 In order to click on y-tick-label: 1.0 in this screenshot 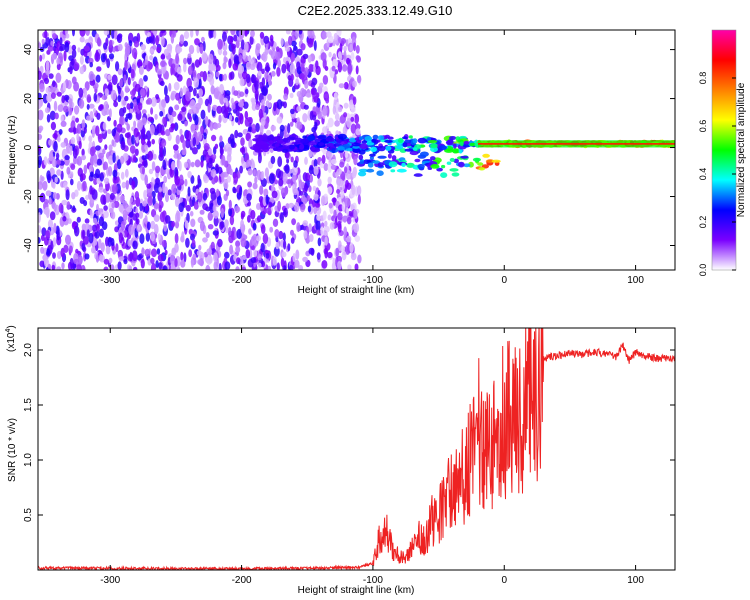, I will do `click(28, 460)`.